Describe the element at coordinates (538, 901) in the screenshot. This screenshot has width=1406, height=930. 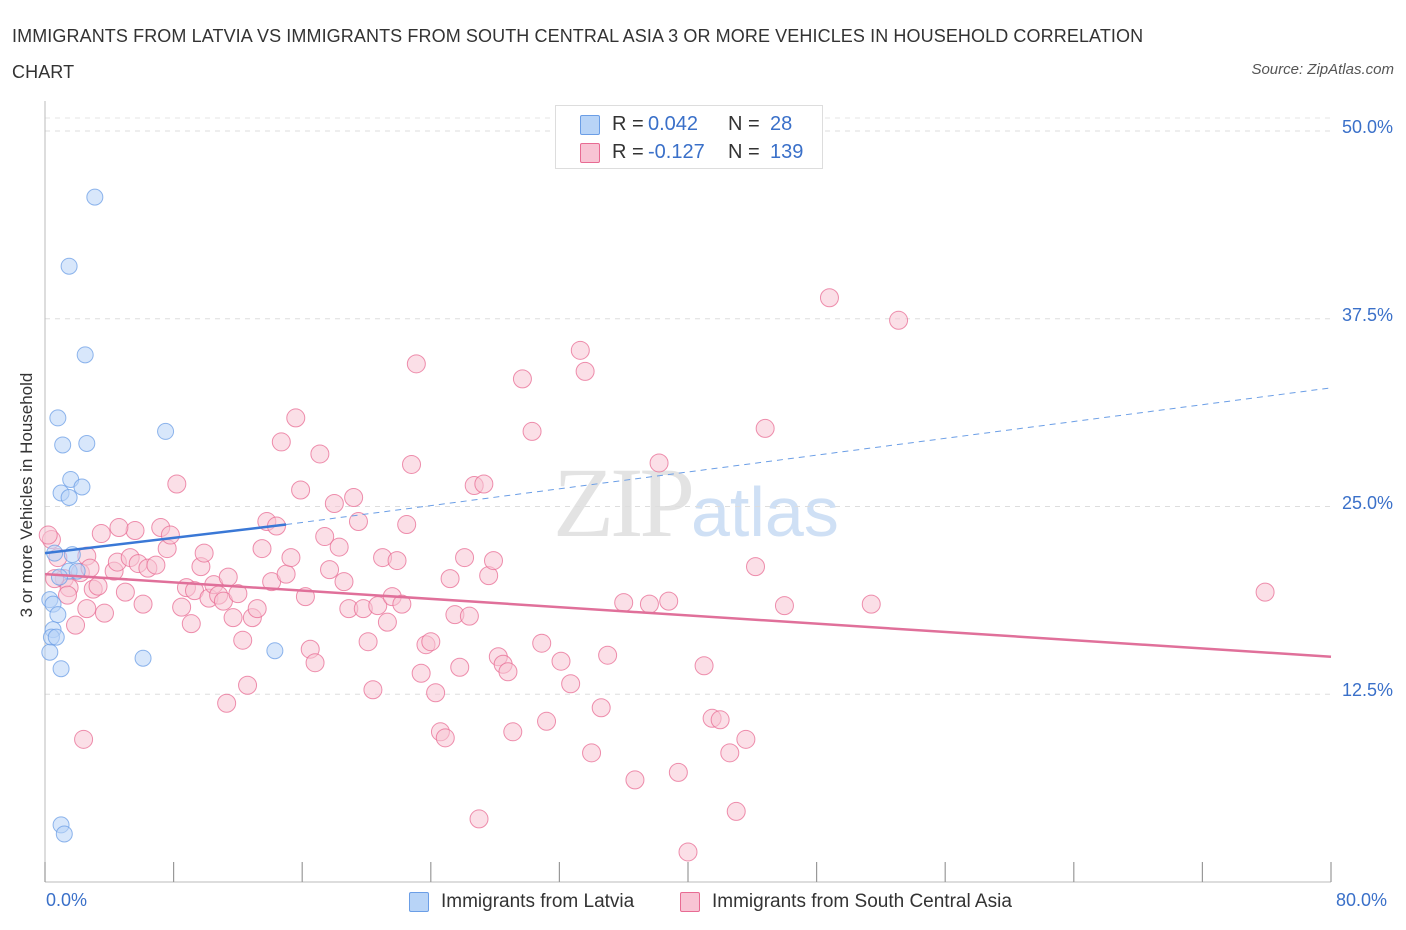
I see `bottom-legend-label-latvia: Immigrants from Latvia` at that location.